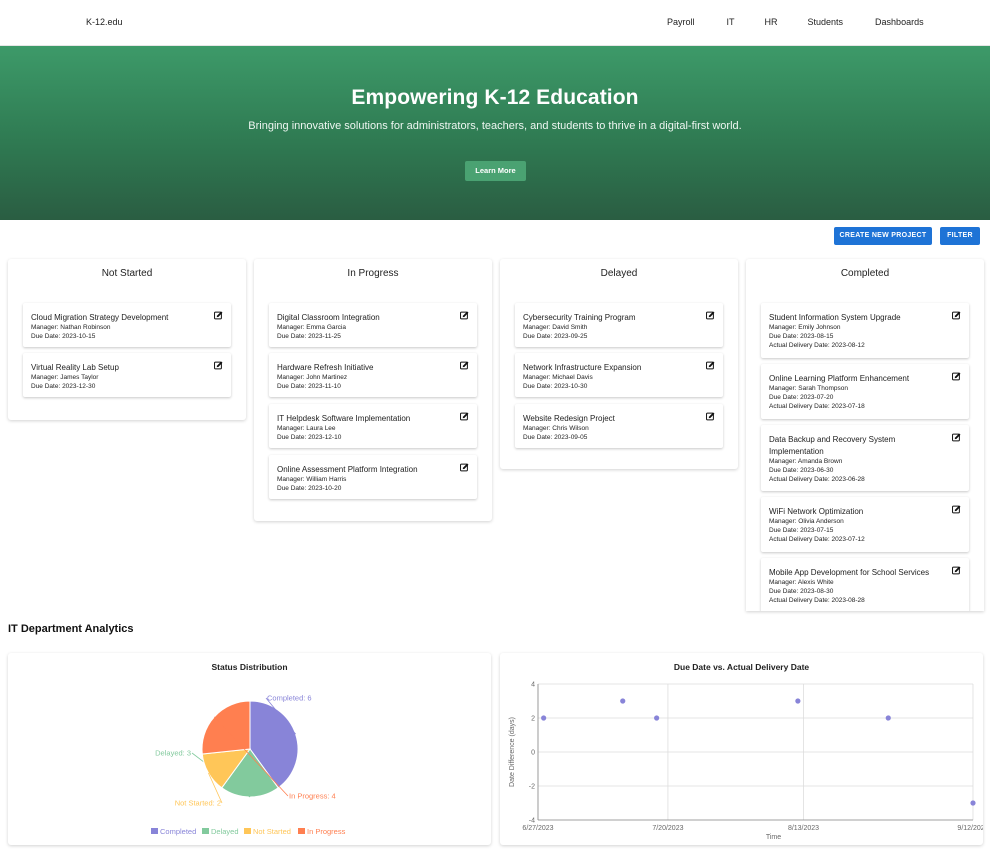 The width and height of the screenshot is (990, 852). What do you see at coordinates (63, 336) in the screenshot?
I see `project-due-date: Due Date: 2023-10-15` at bounding box center [63, 336].